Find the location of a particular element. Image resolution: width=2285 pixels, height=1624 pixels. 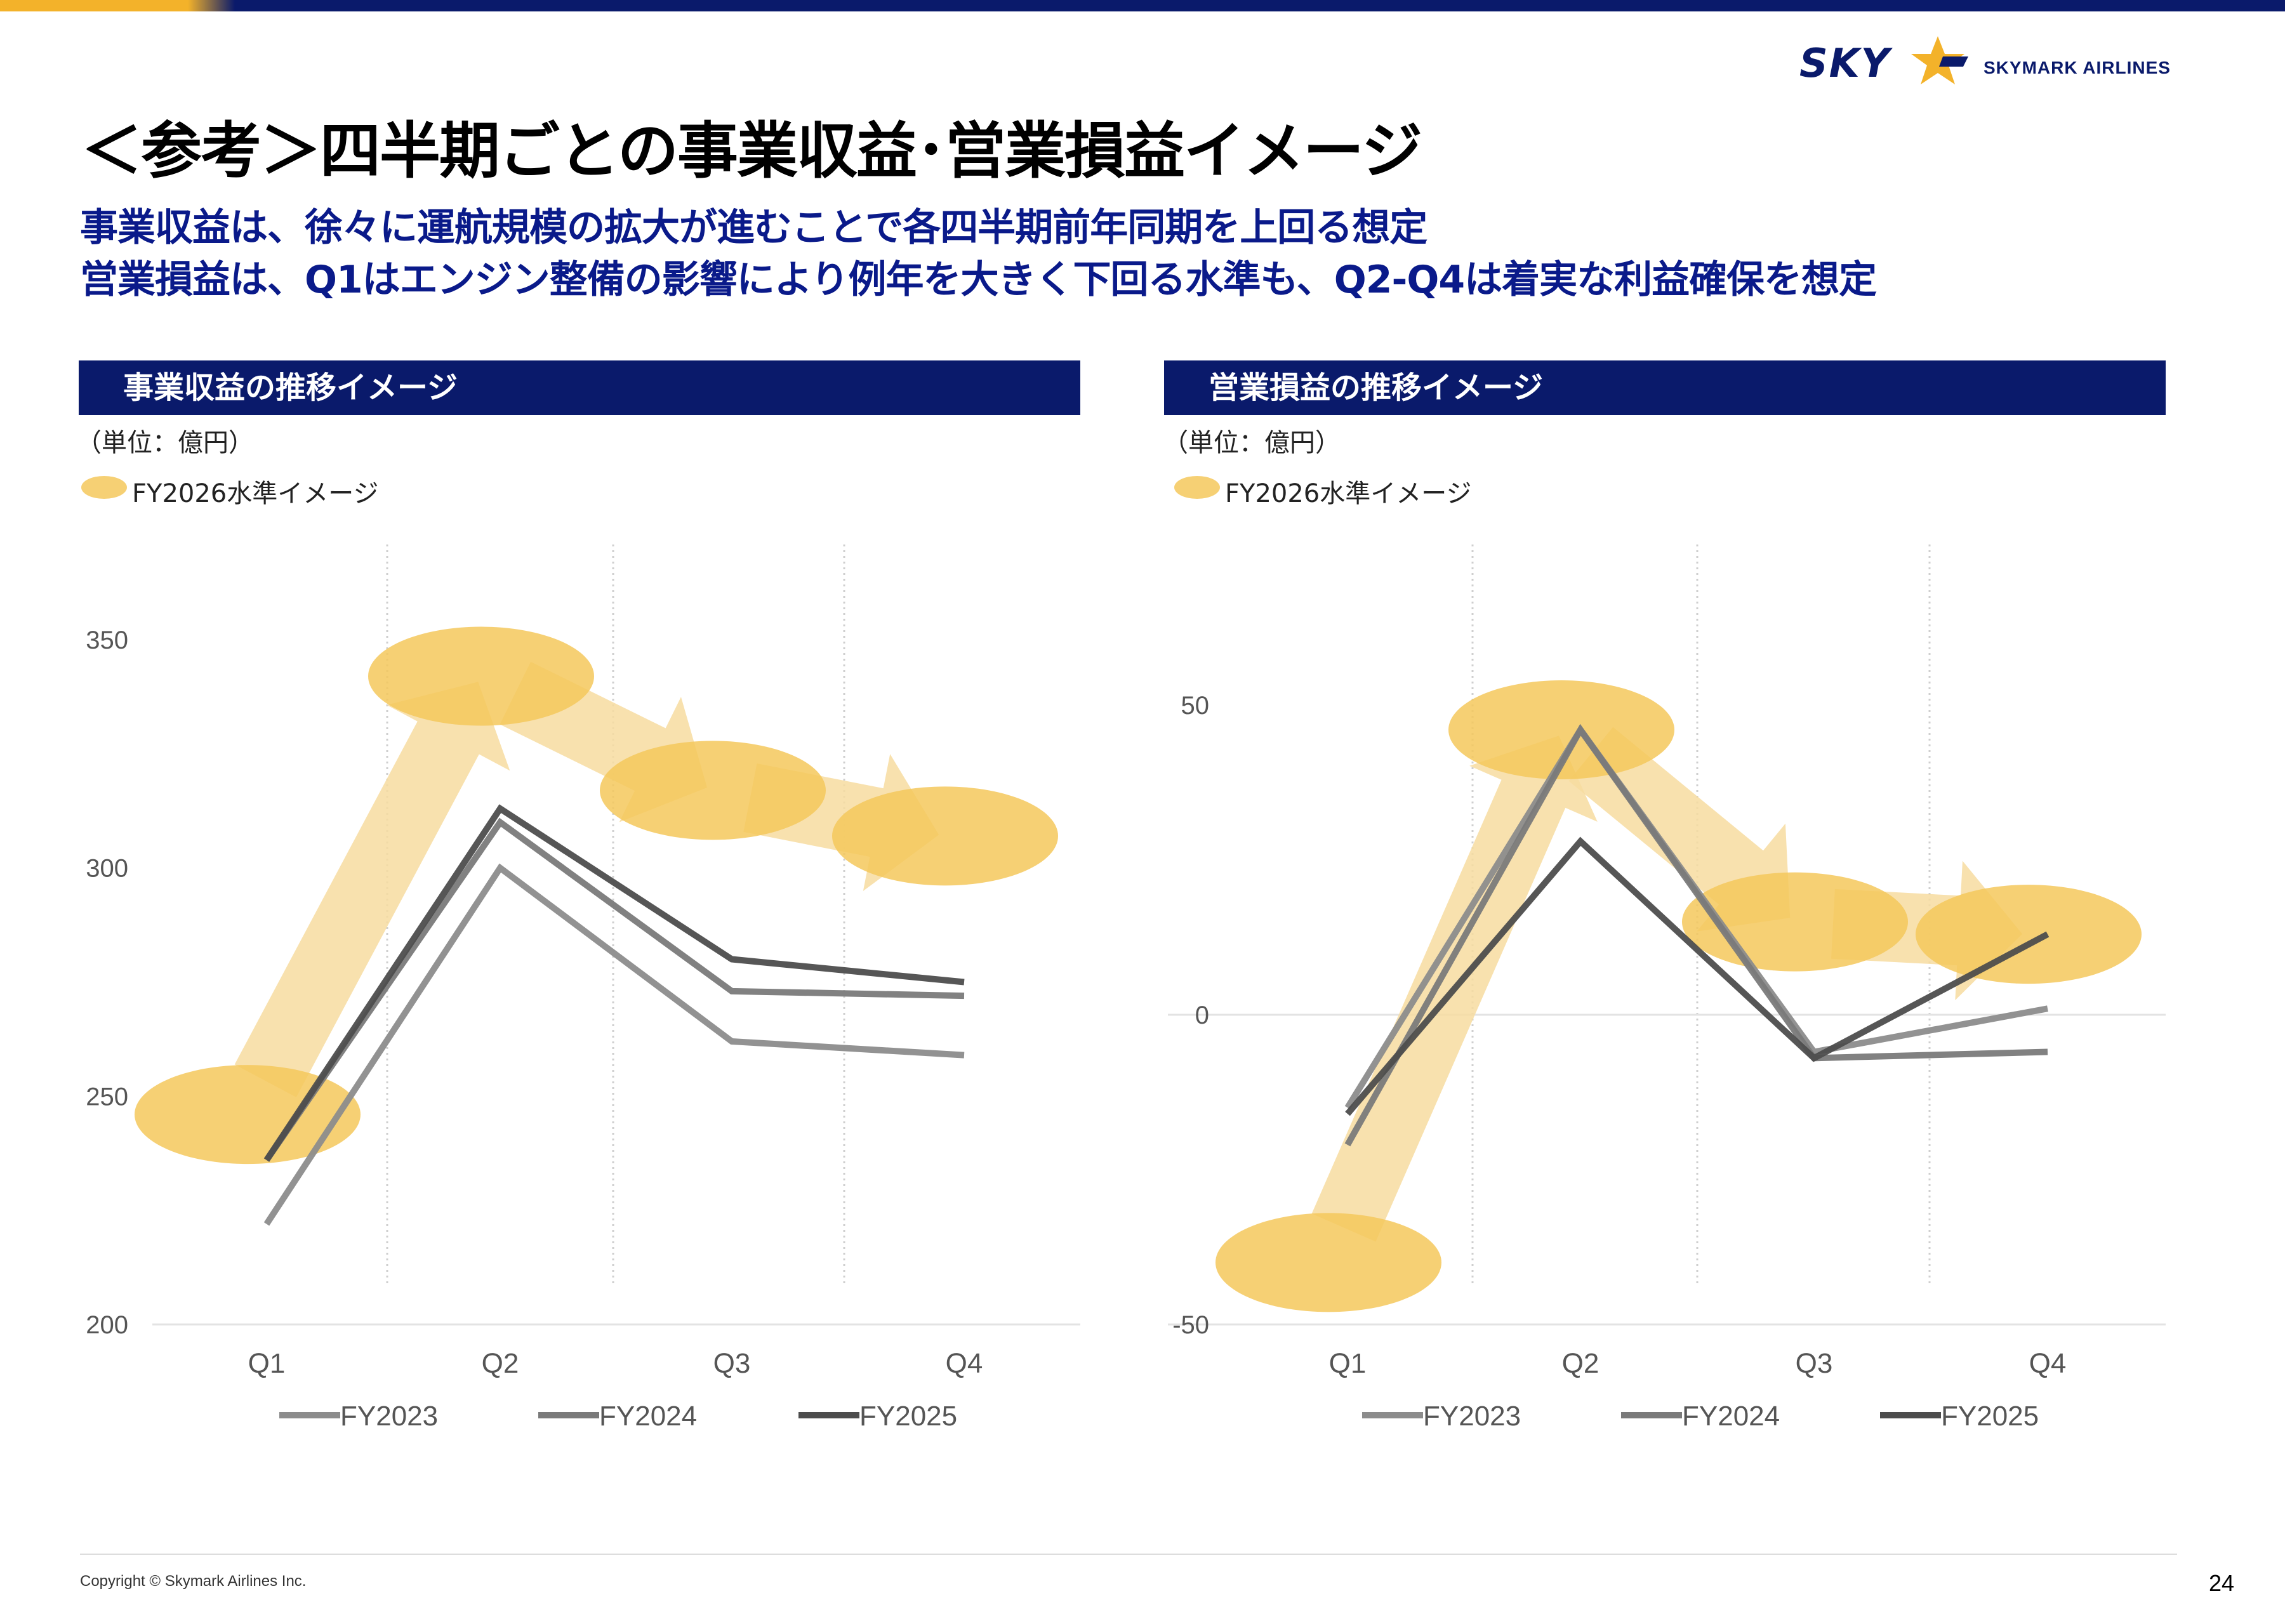

revenue-fy2026-ellipse-q3 is located at coordinates (713, 791).